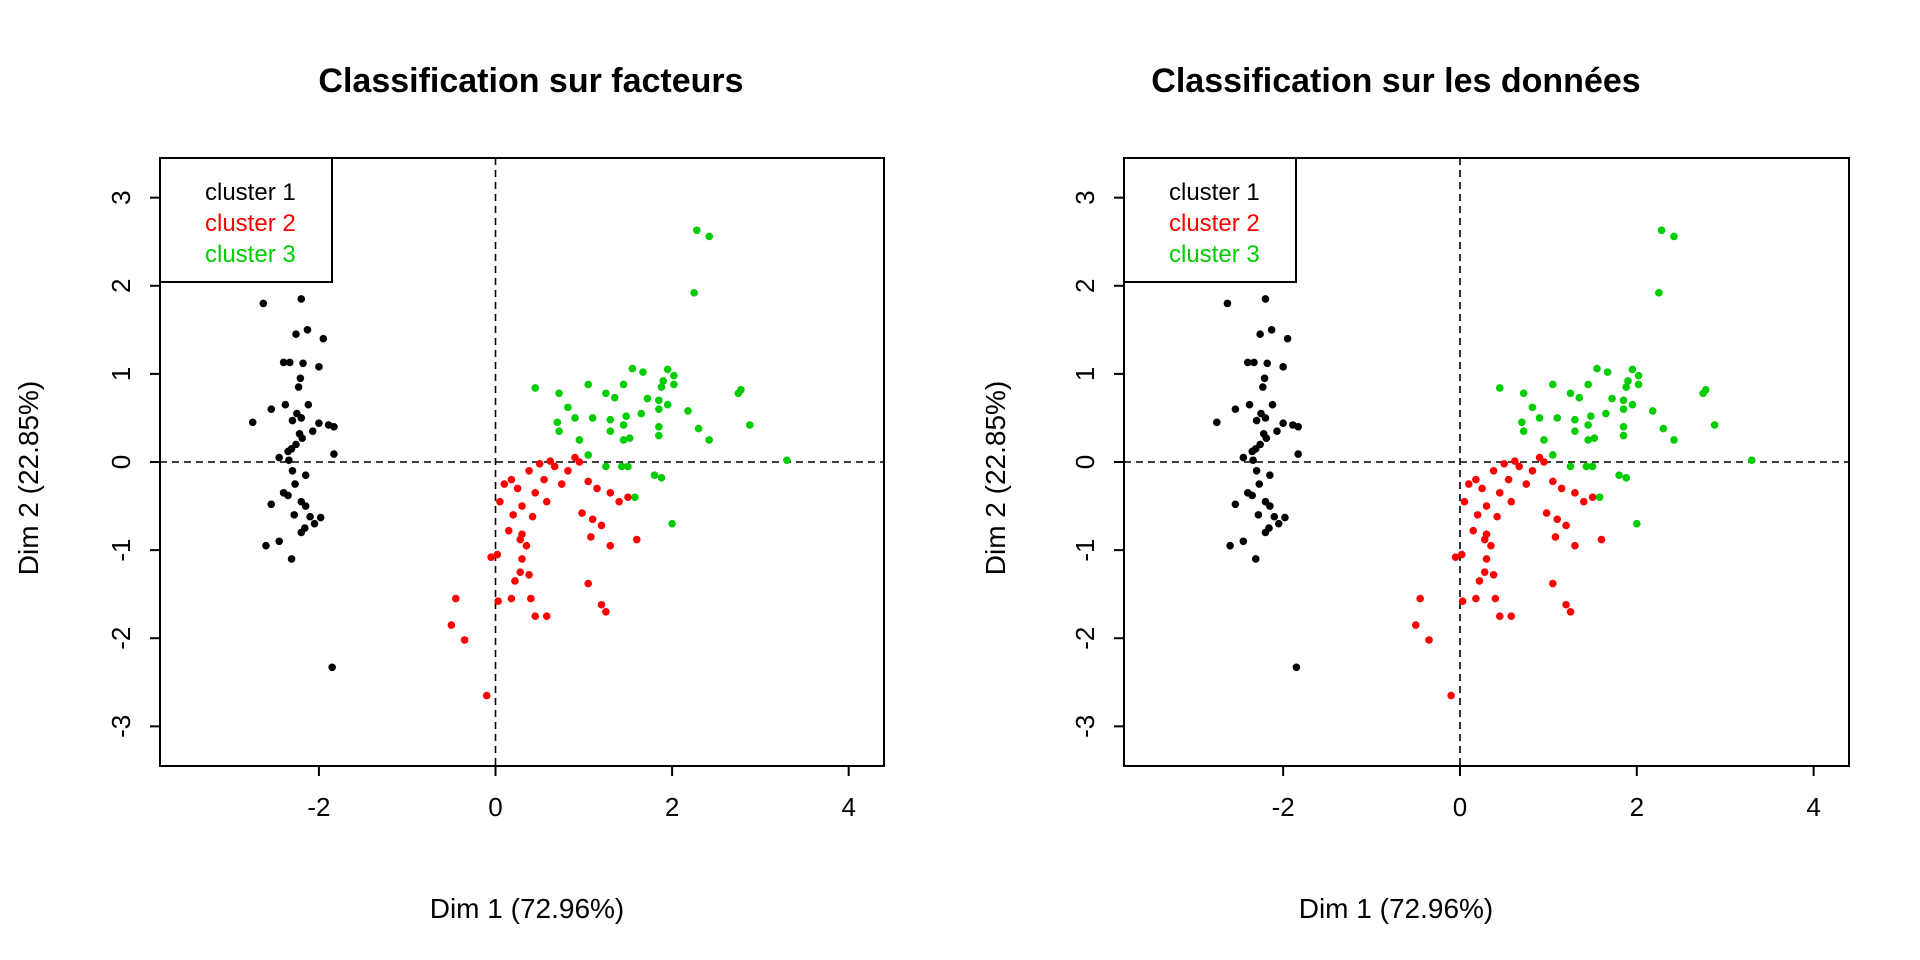 The height and width of the screenshot is (960, 1920). What do you see at coordinates (121, 374) in the screenshot?
I see `y-tick-label: 1` at bounding box center [121, 374].